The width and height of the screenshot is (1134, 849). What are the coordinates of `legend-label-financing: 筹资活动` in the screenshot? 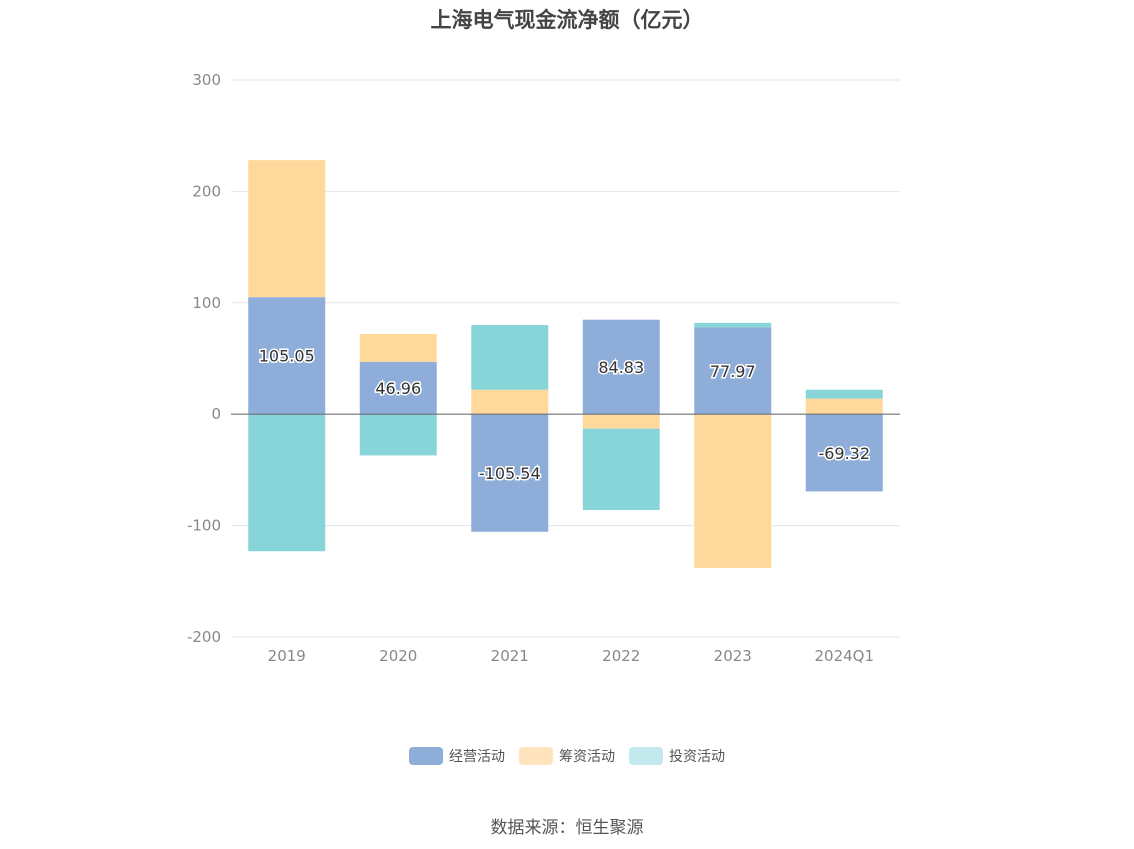 It's located at (587, 757).